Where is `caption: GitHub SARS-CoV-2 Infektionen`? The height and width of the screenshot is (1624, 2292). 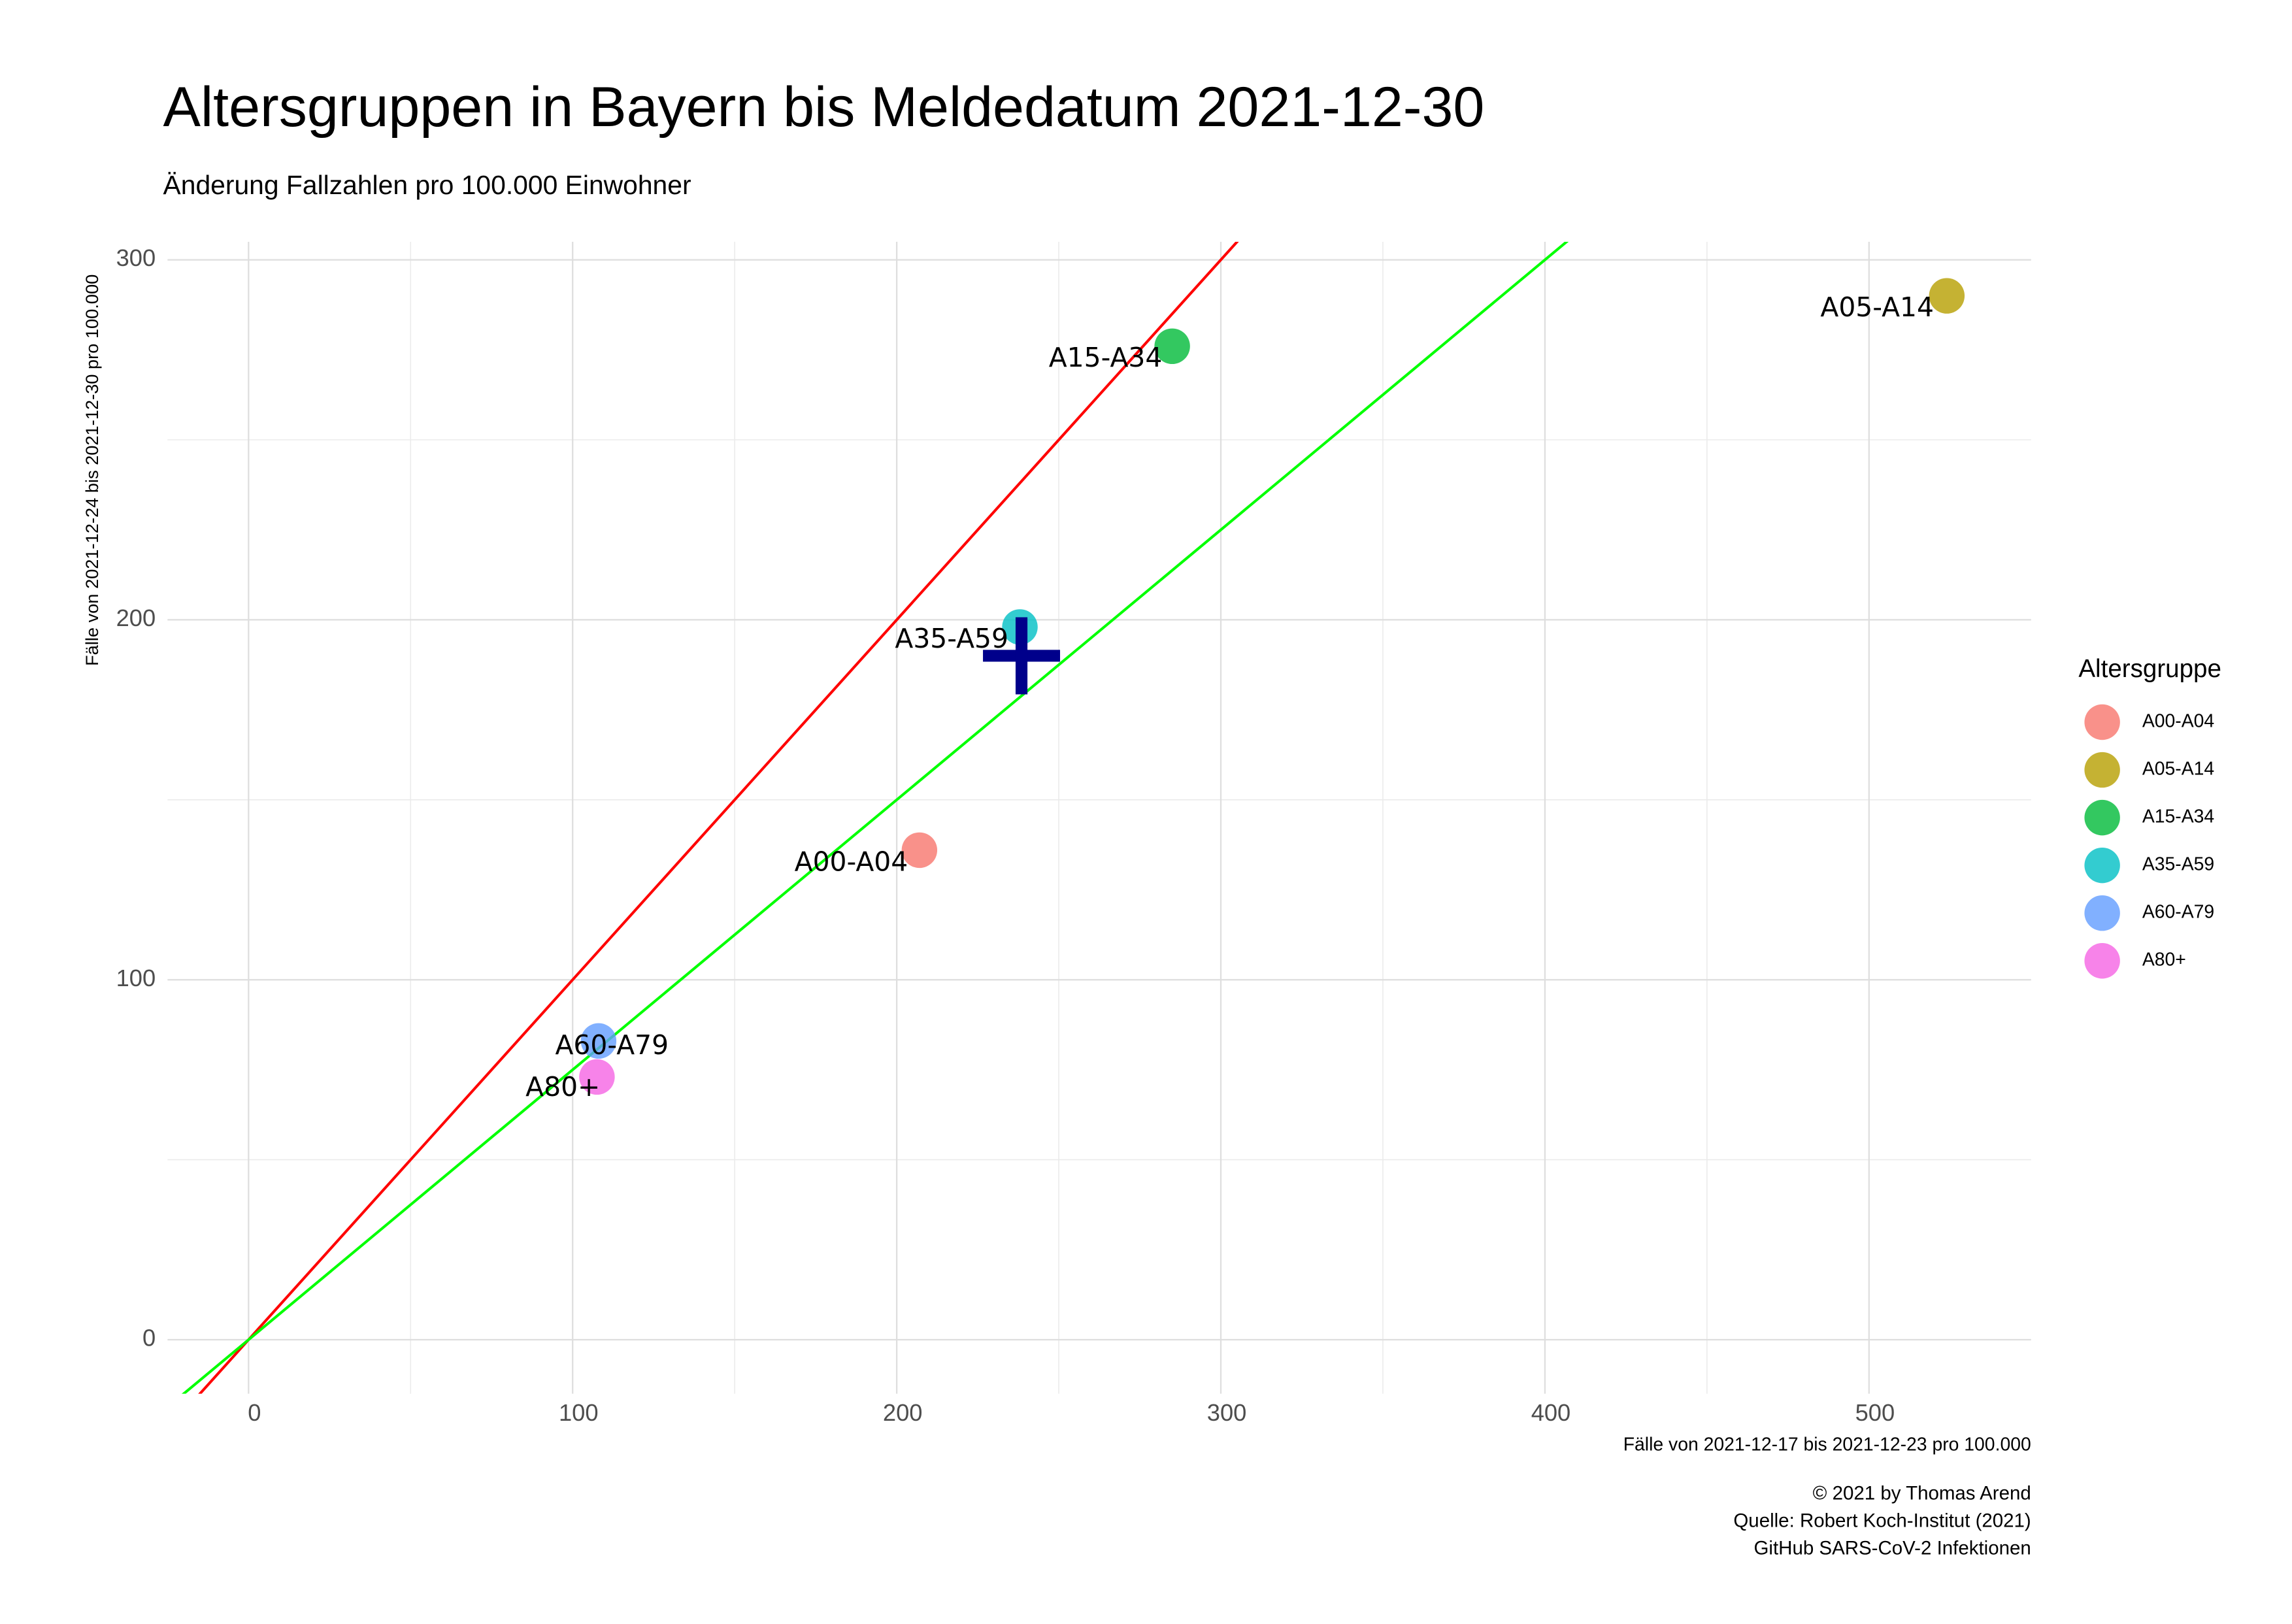 caption: GitHub SARS-CoV-2 Infektionen is located at coordinates (1893, 1548).